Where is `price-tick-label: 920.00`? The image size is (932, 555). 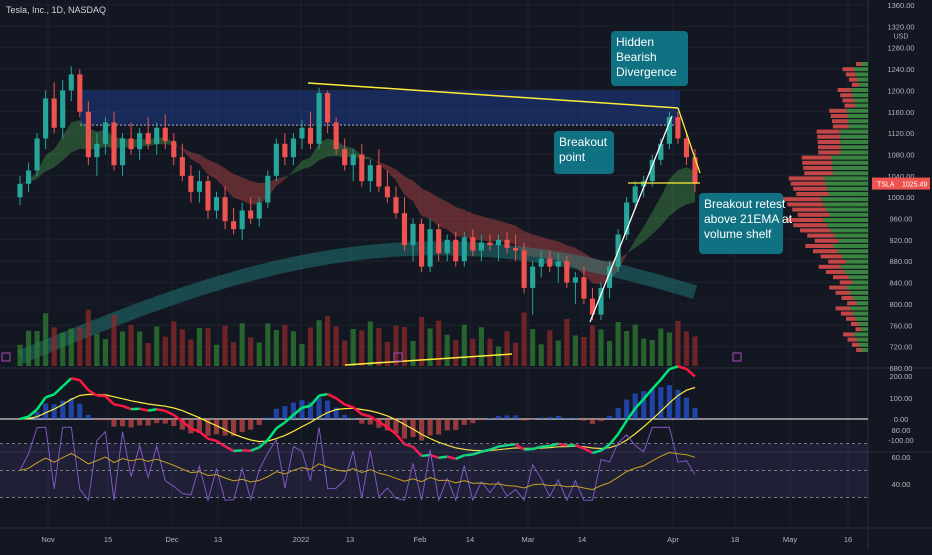 price-tick-label: 920.00 is located at coordinates (901, 240).